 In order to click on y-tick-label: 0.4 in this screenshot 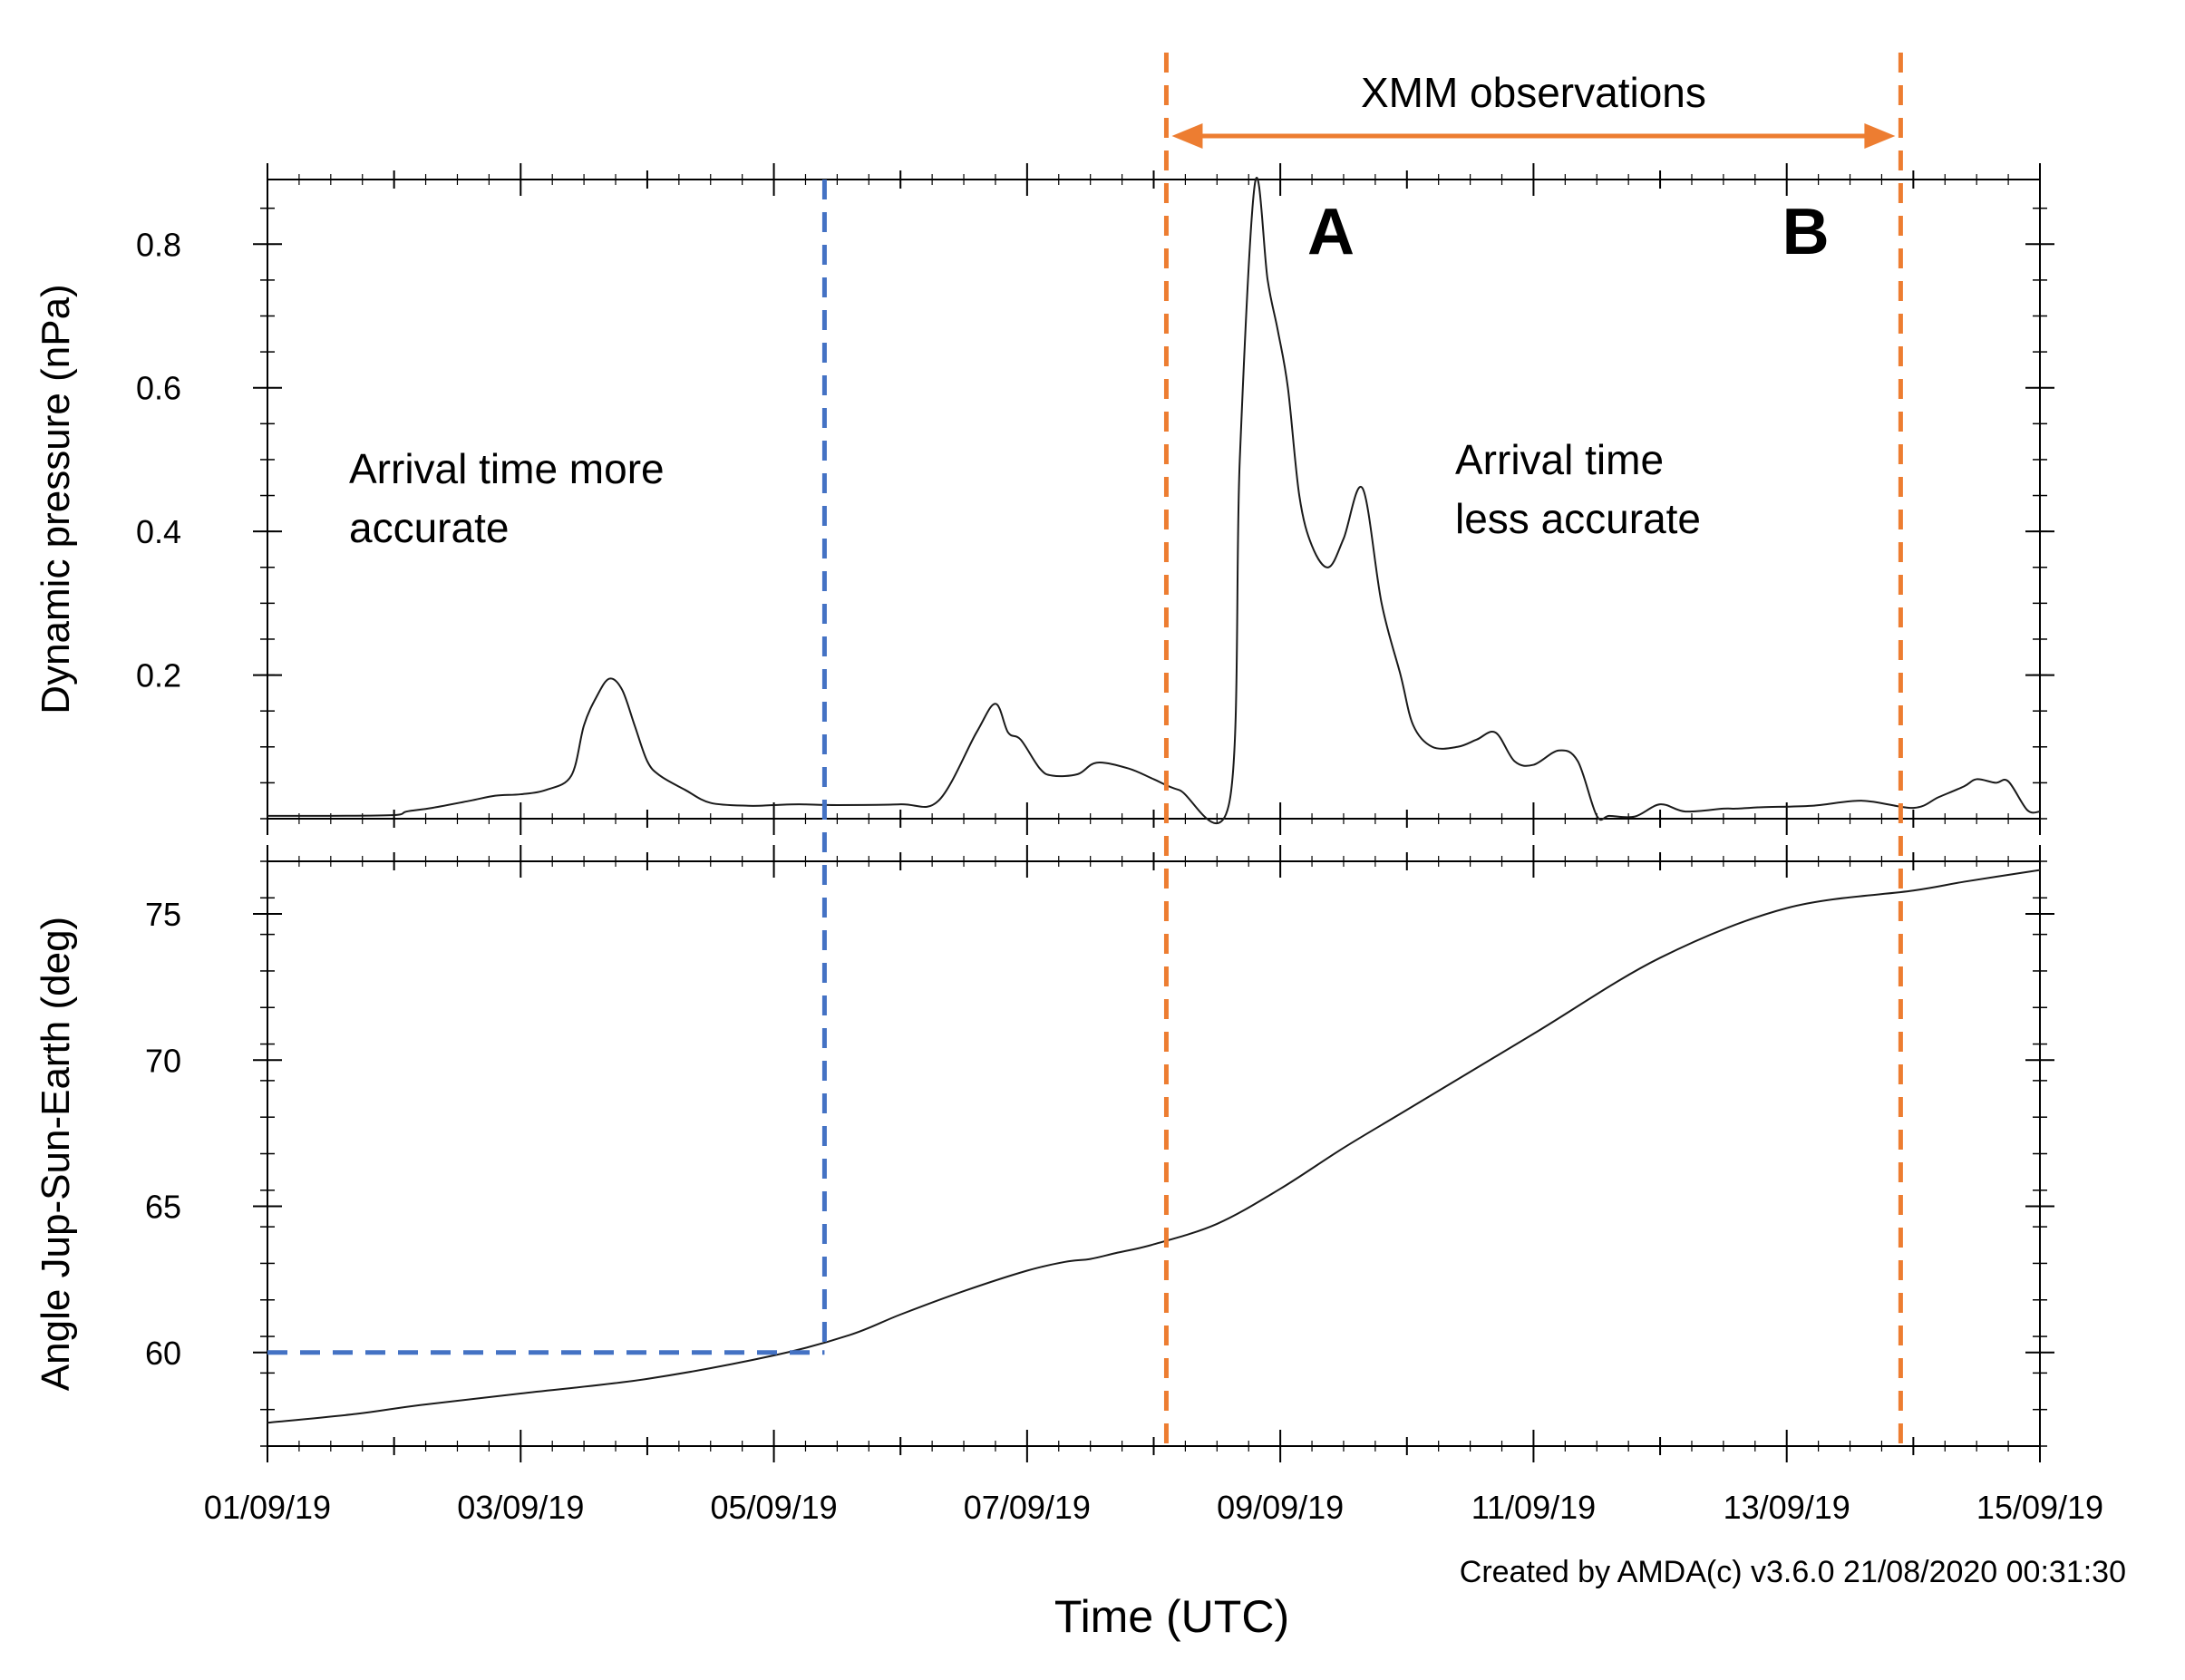, I will do `click(158, 531)`.